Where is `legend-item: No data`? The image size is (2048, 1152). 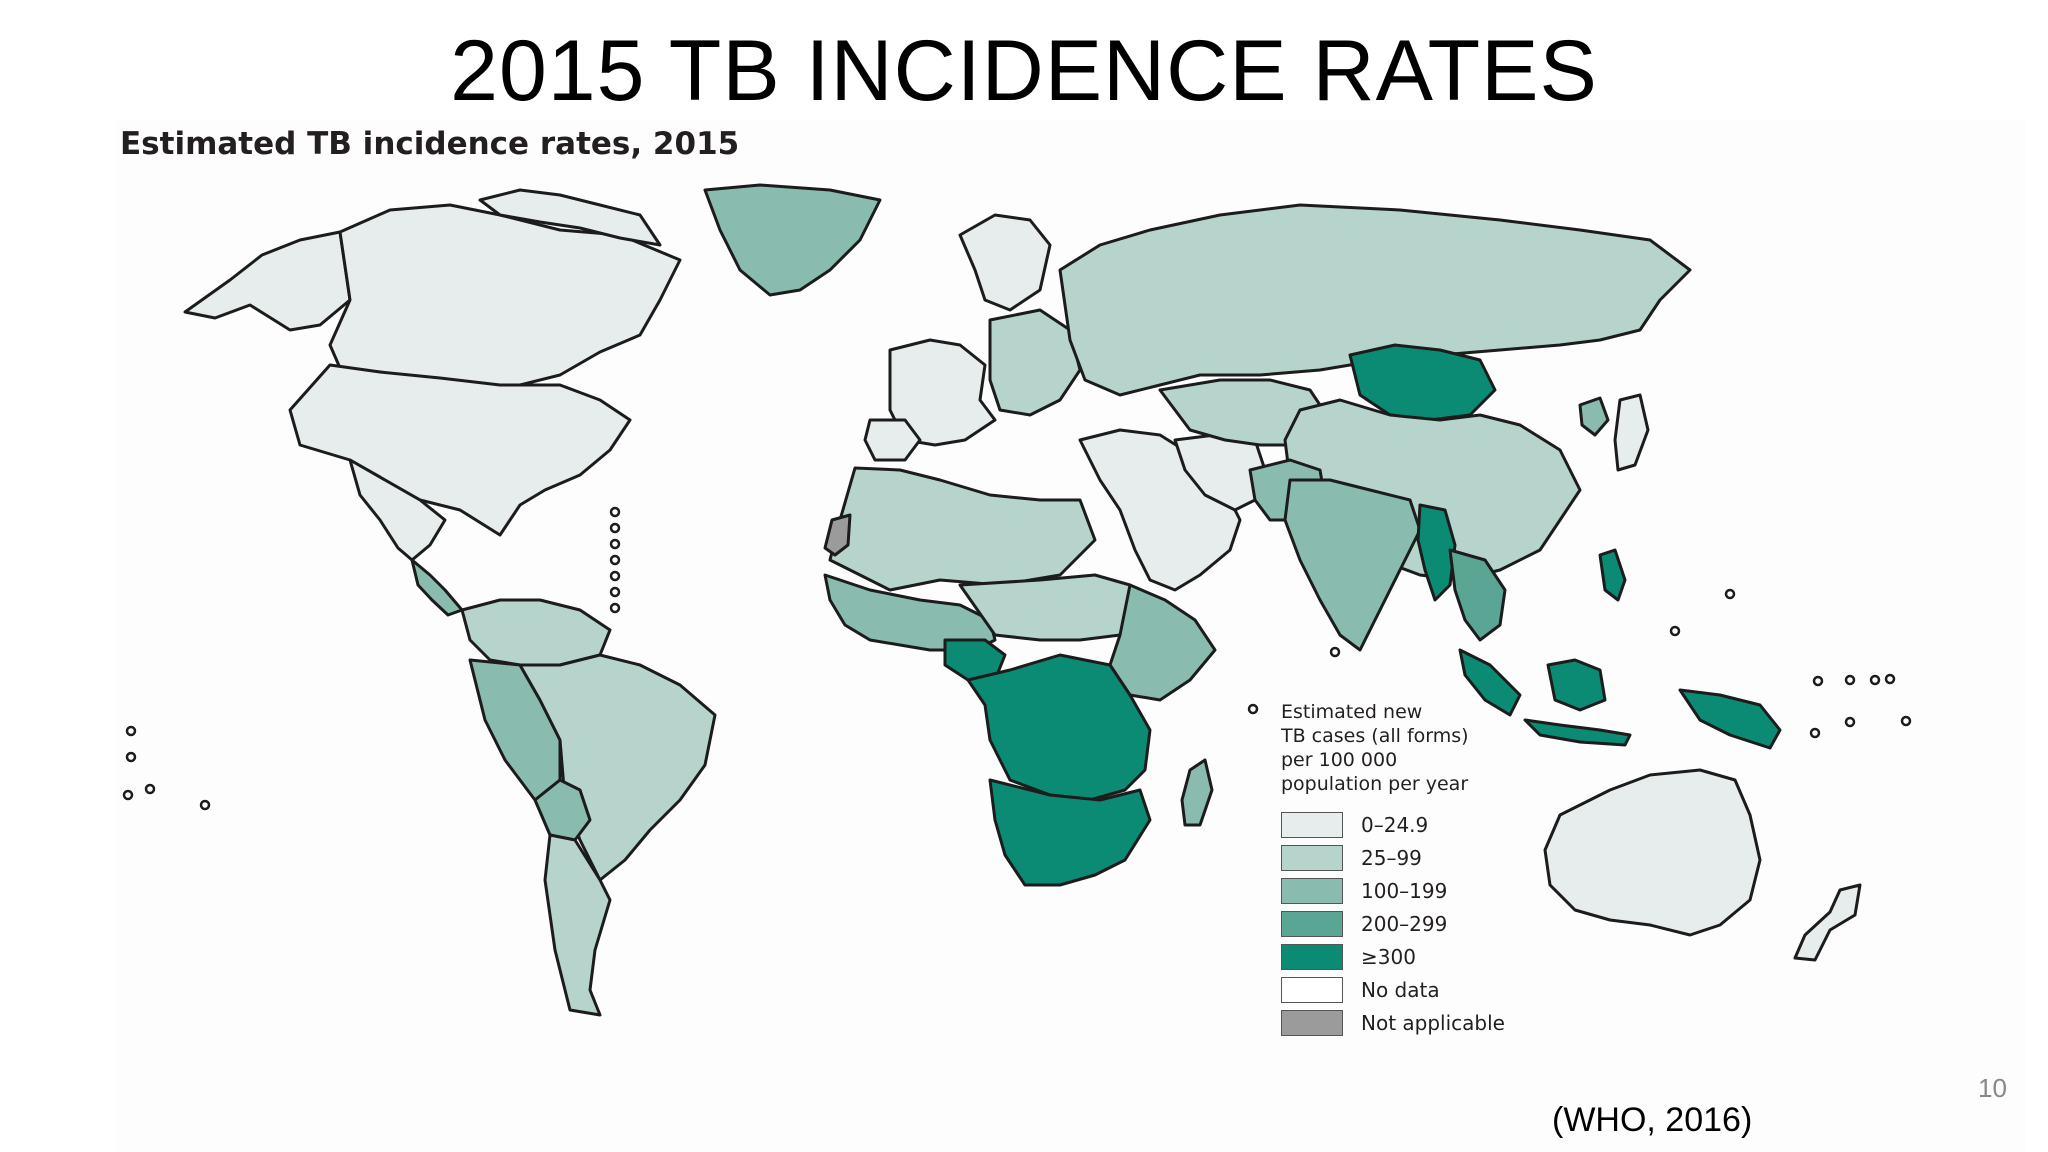
legend-item: No data is located at coordinates (1431, 989).